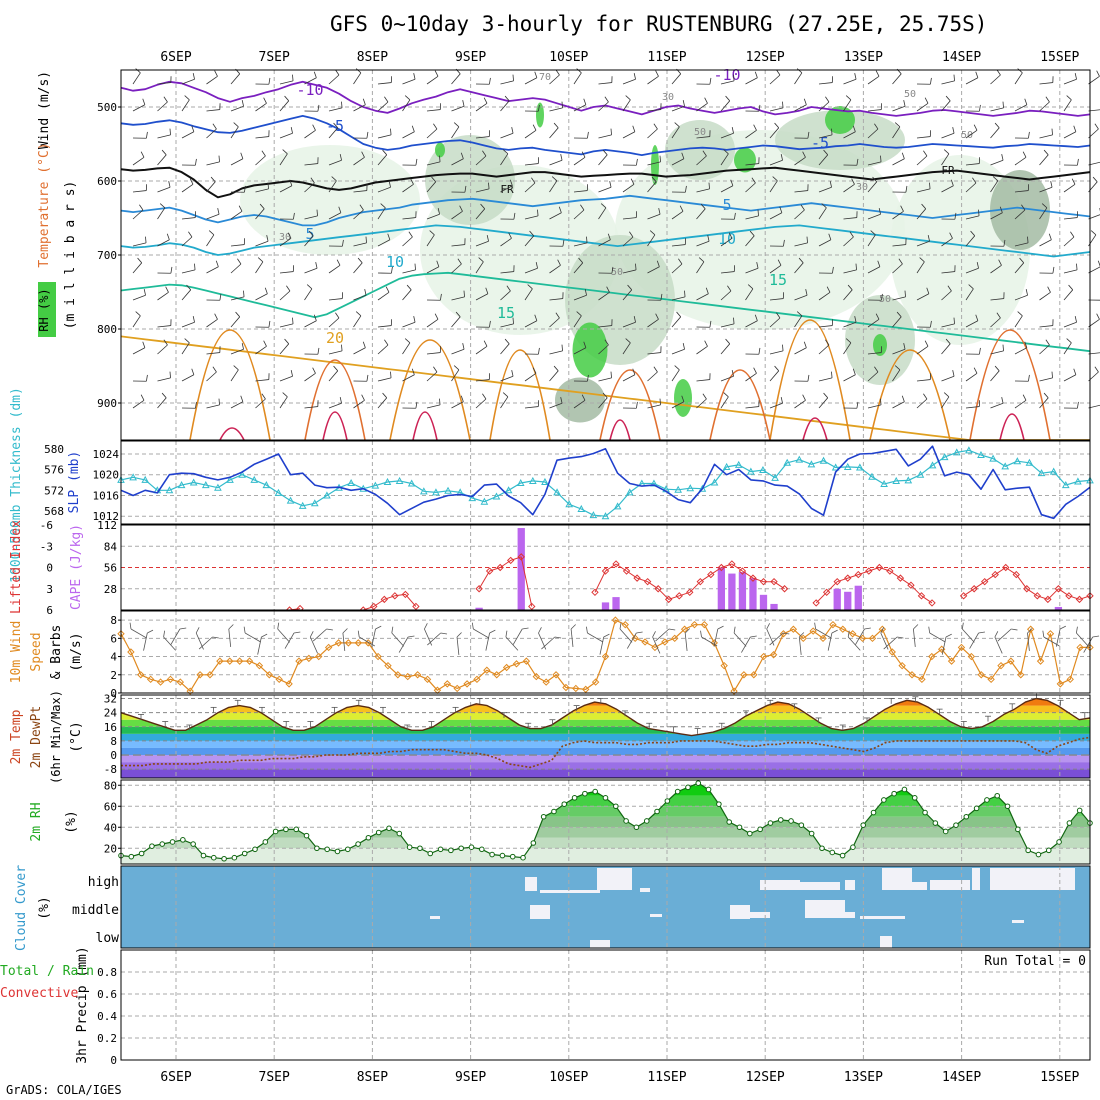  Describe the element at coordinates (755, 915) in the screenshot. I see `cloud-clear-patch` at that location.